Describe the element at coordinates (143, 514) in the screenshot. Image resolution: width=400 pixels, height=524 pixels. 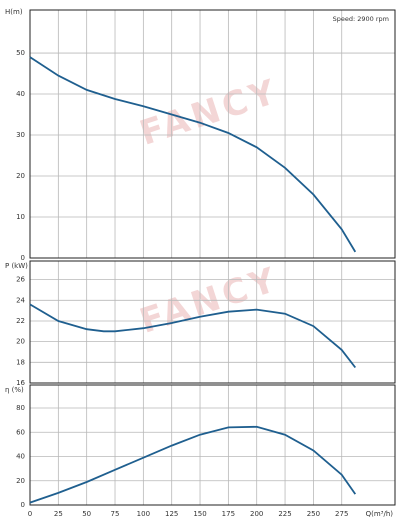
I see `x-tick-label: 100` at that location.